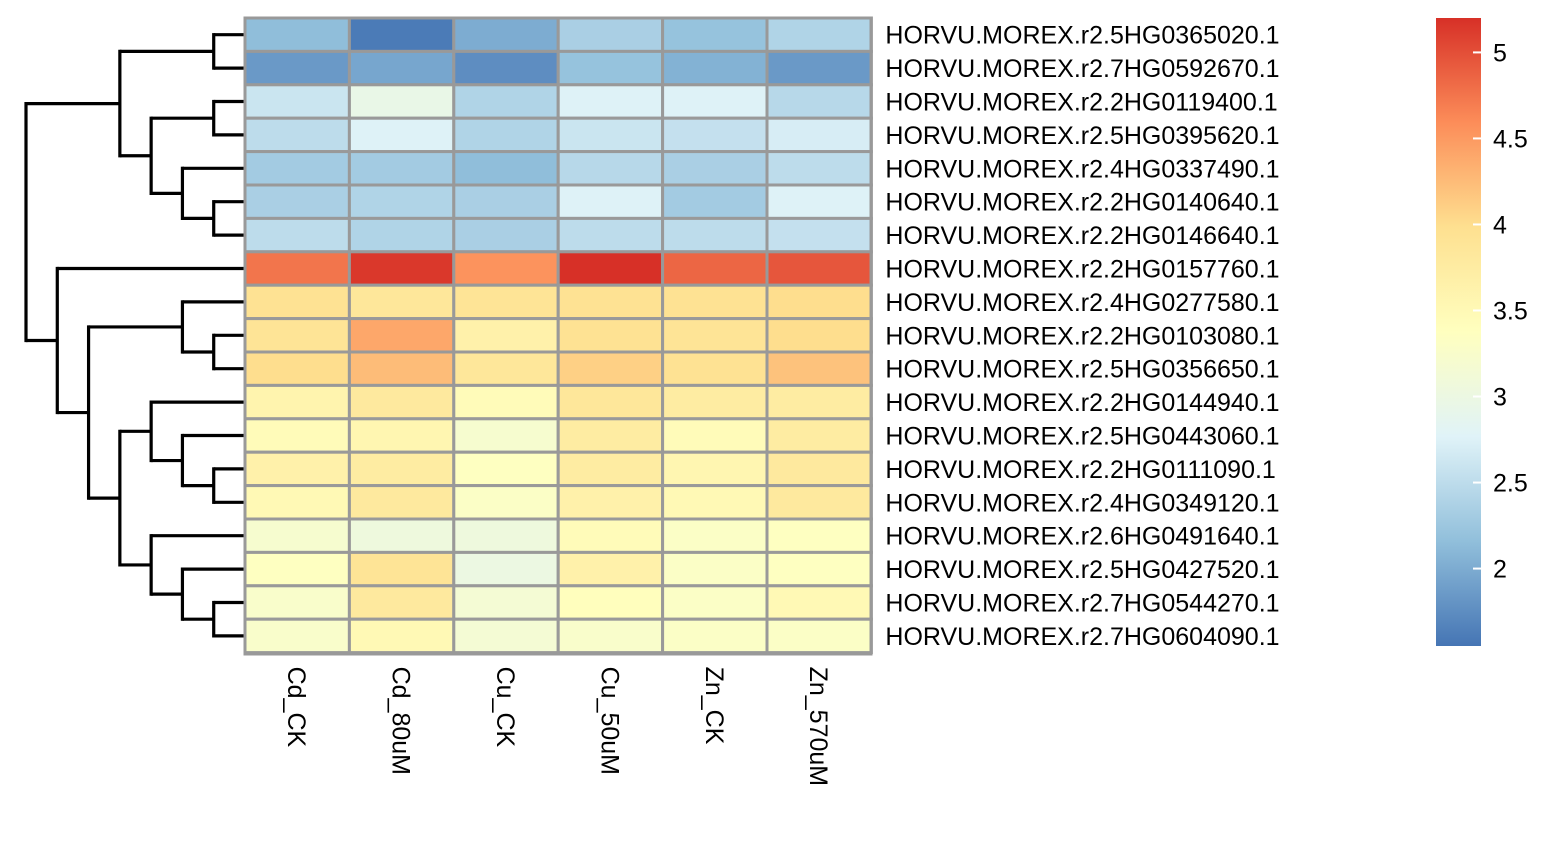 The width and height of the screenshot is (1563, 855). I want to click on legend-tick-label: 5, so click(1500, 53).